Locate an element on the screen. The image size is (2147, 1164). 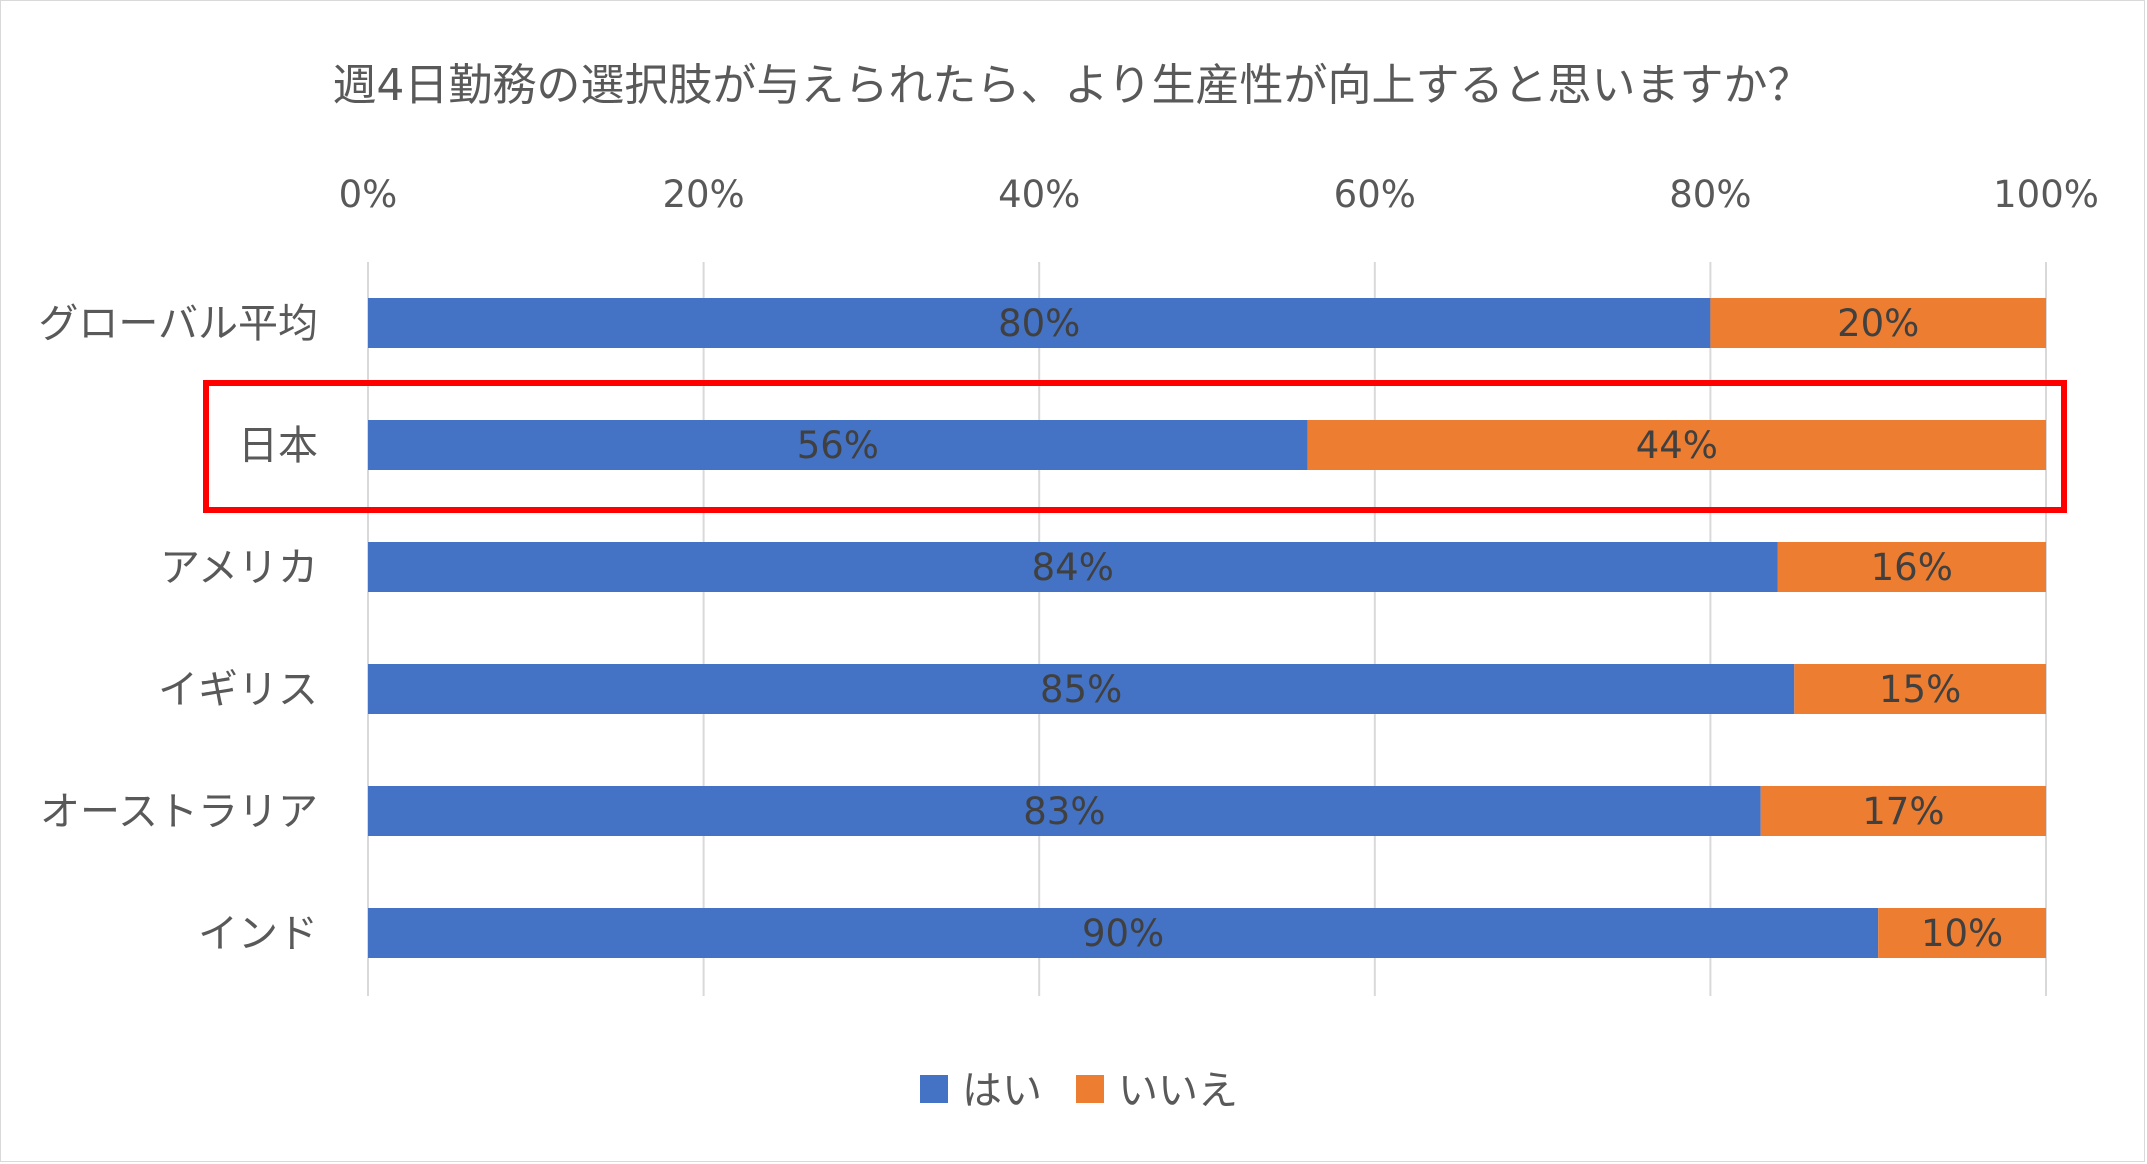
data-label: 90% is located at coordinates (1123, 933).